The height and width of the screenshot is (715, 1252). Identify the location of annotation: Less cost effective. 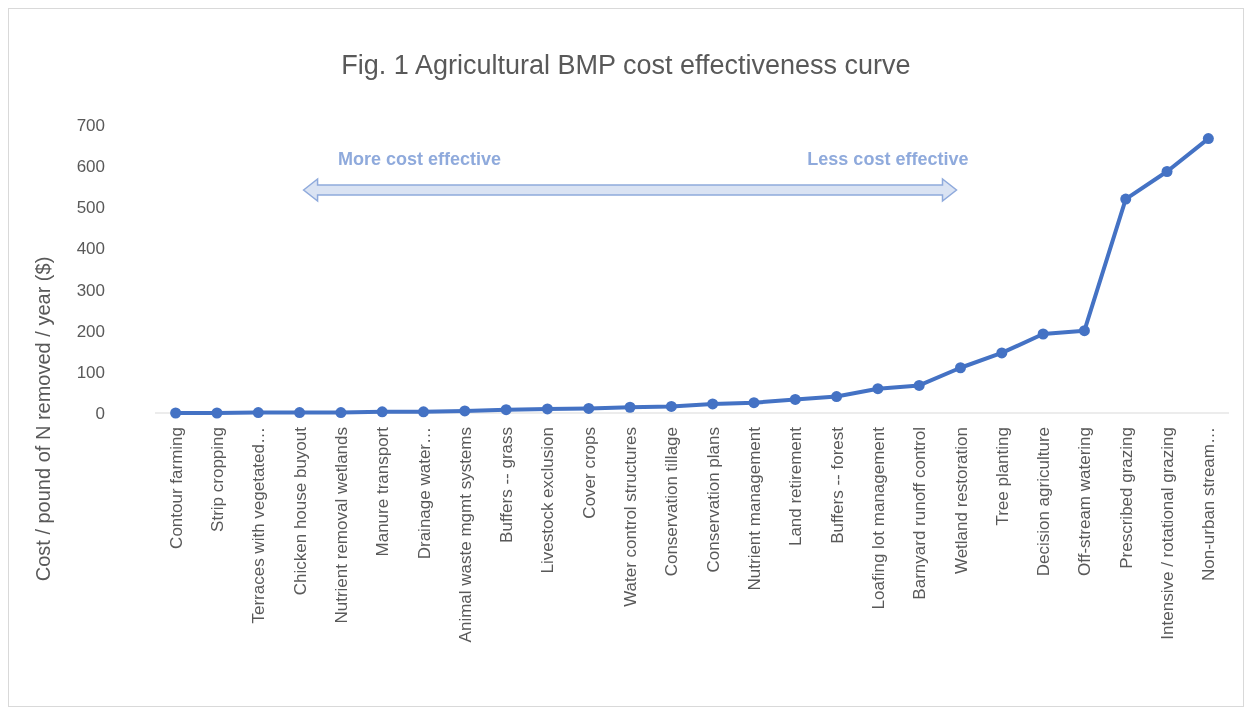
(888, 159).